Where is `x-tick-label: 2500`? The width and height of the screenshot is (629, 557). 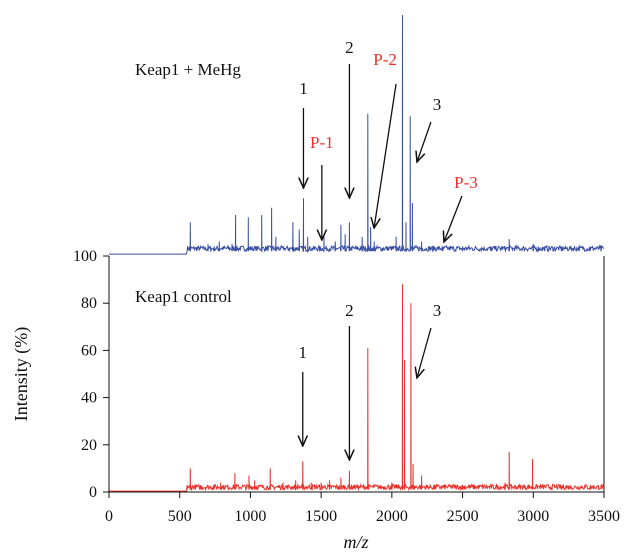 x-tick-label: 2500 is located at coordinates (463, 516).